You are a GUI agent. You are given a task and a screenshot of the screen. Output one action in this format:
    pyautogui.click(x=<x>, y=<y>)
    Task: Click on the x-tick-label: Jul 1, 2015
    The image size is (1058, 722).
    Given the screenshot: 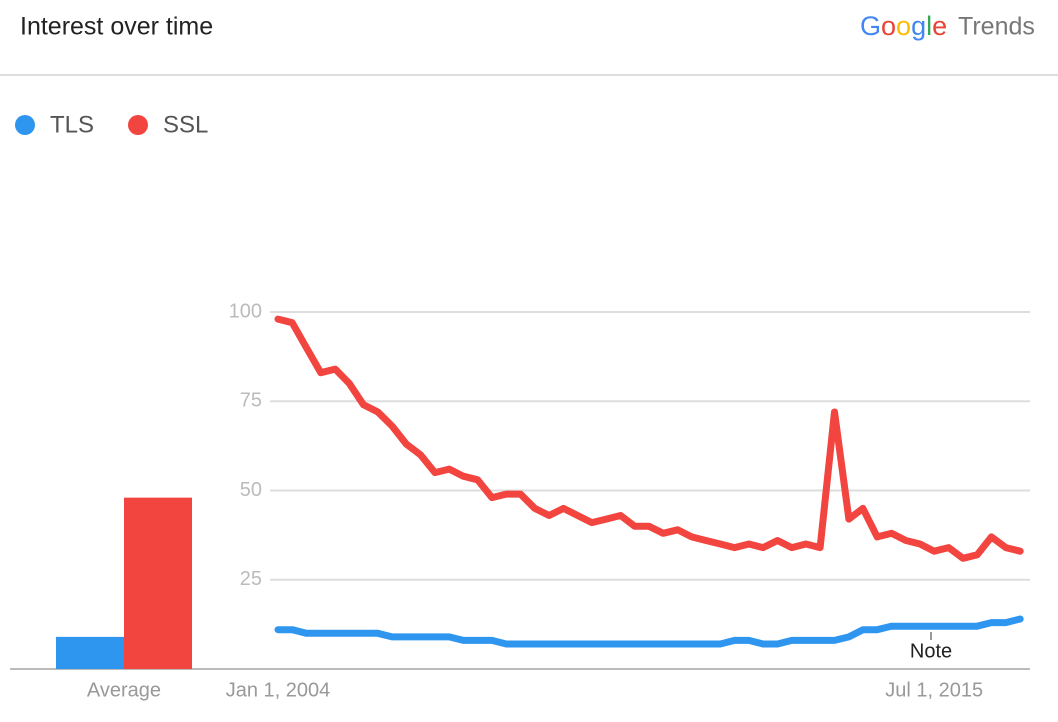 What is the action you would take?
    pyautogui.click(x=934, y=690)
    